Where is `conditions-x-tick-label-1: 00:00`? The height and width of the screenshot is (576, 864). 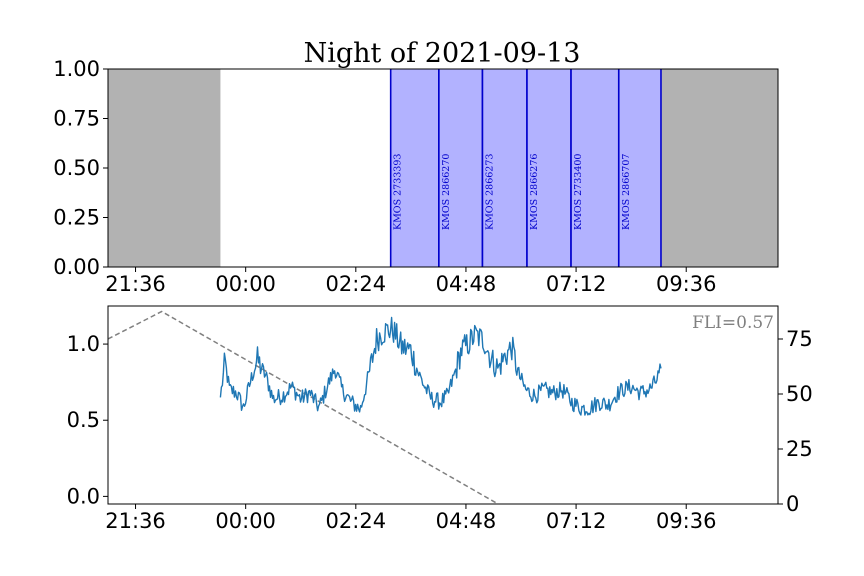
conditions-x-tick-label-1: 00:00 is located at coordinates (245, 521).